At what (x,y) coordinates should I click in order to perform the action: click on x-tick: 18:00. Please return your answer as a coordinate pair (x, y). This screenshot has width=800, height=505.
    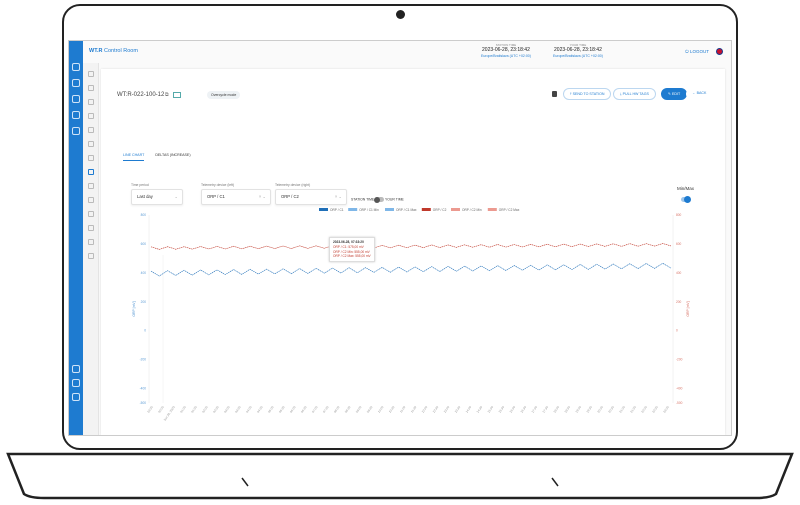
    Looking at the image, I should click on (556, 409).